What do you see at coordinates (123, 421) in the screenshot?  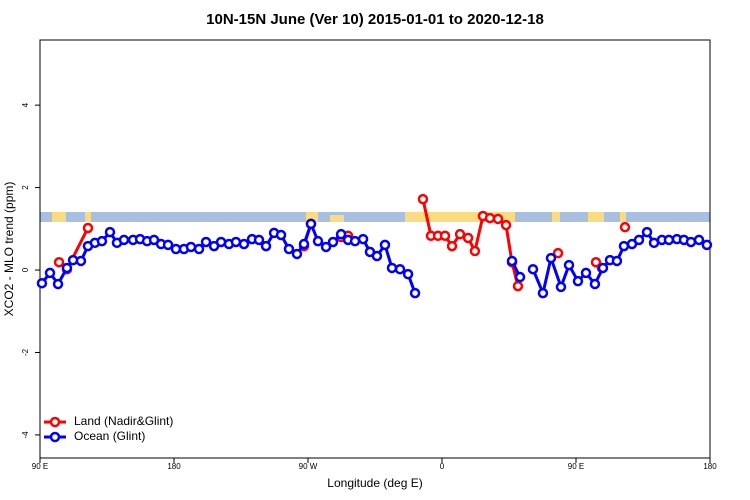 I see `legend-label: Land (Nadir&Glint)` at bounding box center [123, 421].